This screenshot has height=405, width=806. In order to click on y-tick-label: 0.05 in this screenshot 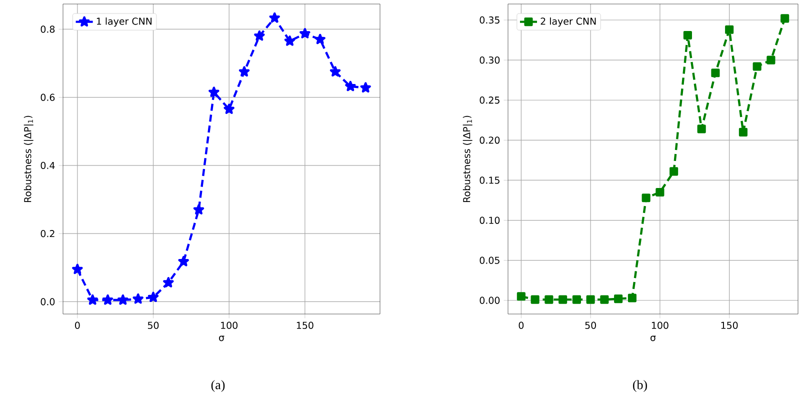, I will do `click(490, 260)`.